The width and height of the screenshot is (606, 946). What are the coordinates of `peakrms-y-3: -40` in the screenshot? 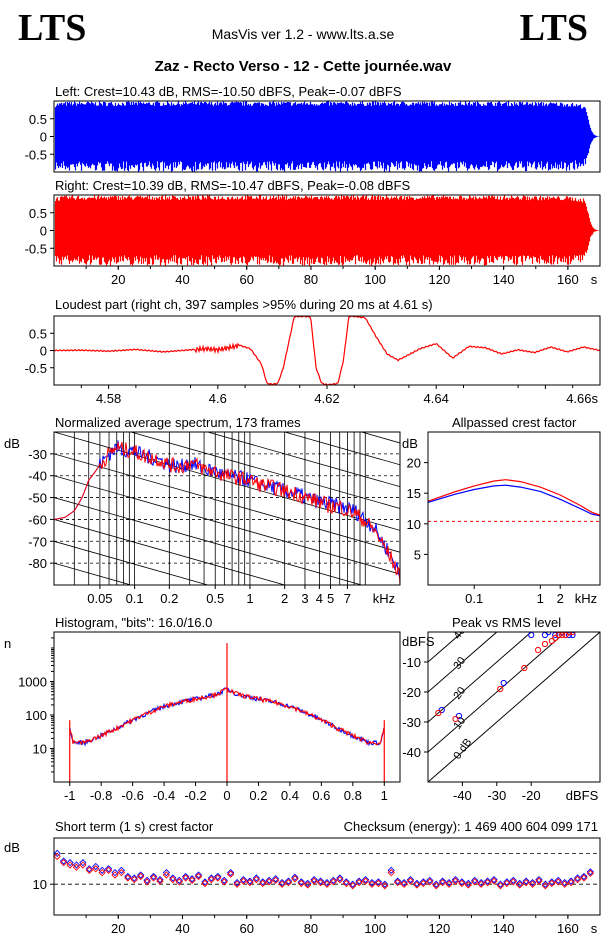 It's located at (411, 752).